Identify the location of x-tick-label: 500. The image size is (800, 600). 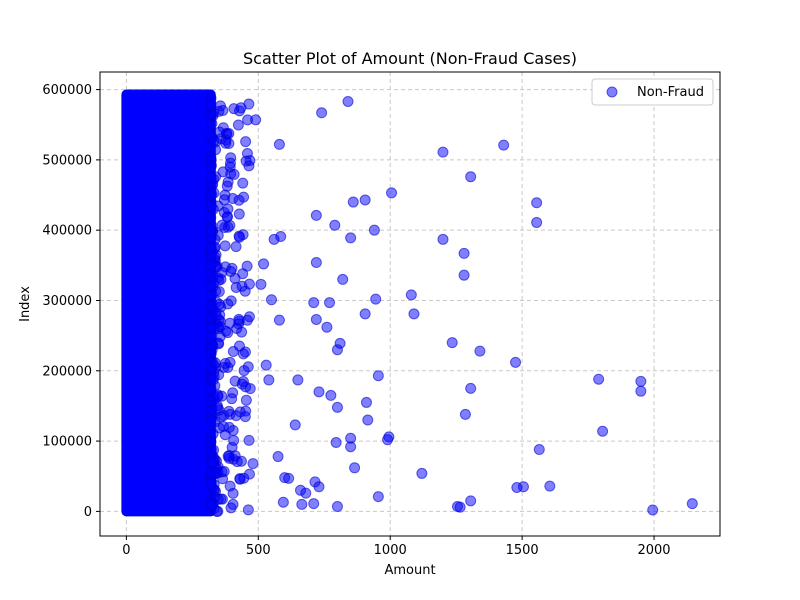
(258, 550).